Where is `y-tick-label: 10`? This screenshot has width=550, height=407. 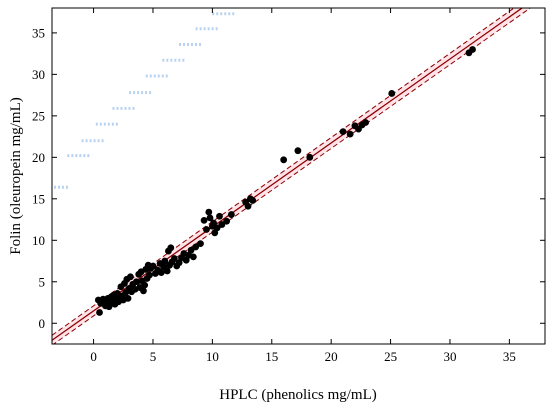
y-tick-label: 10 is located at coordinates (38, 240).